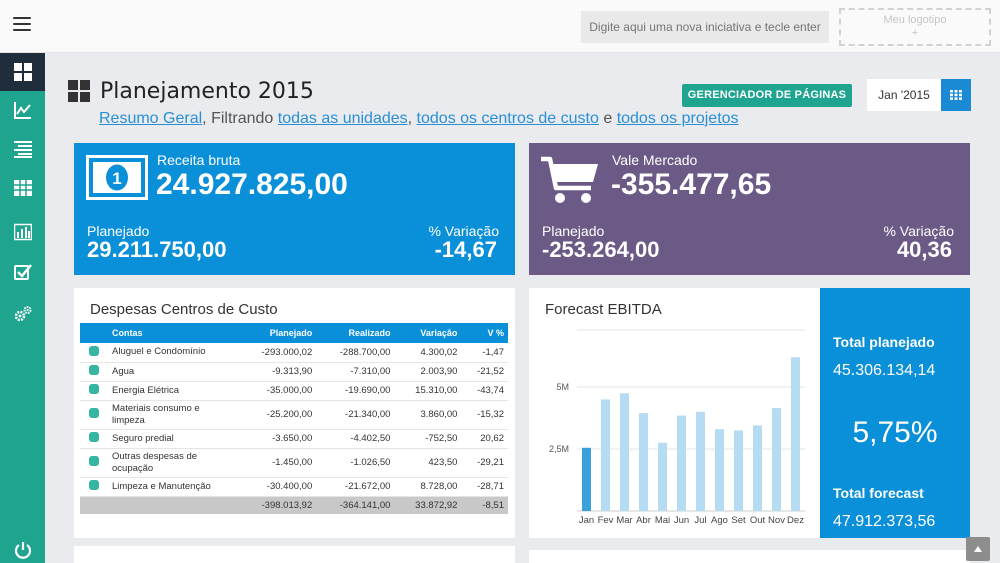 This screenshot has width=1000, height=563. I want to click on cell-realizado: -21.672,00, so click(355, 487).